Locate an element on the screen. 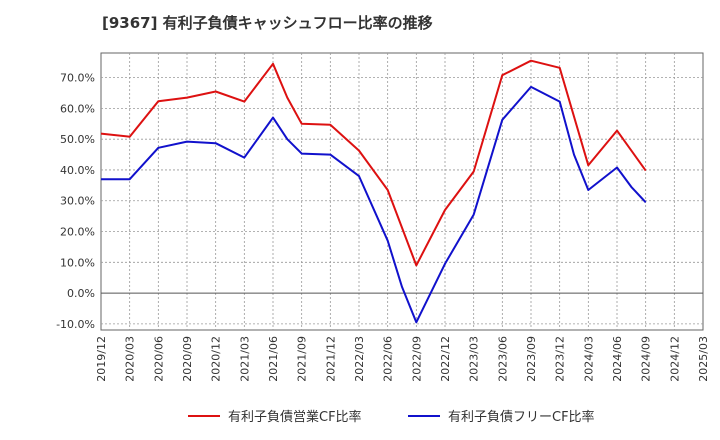  y-tick-label: 50.0% is located at coordinates (77, 139).